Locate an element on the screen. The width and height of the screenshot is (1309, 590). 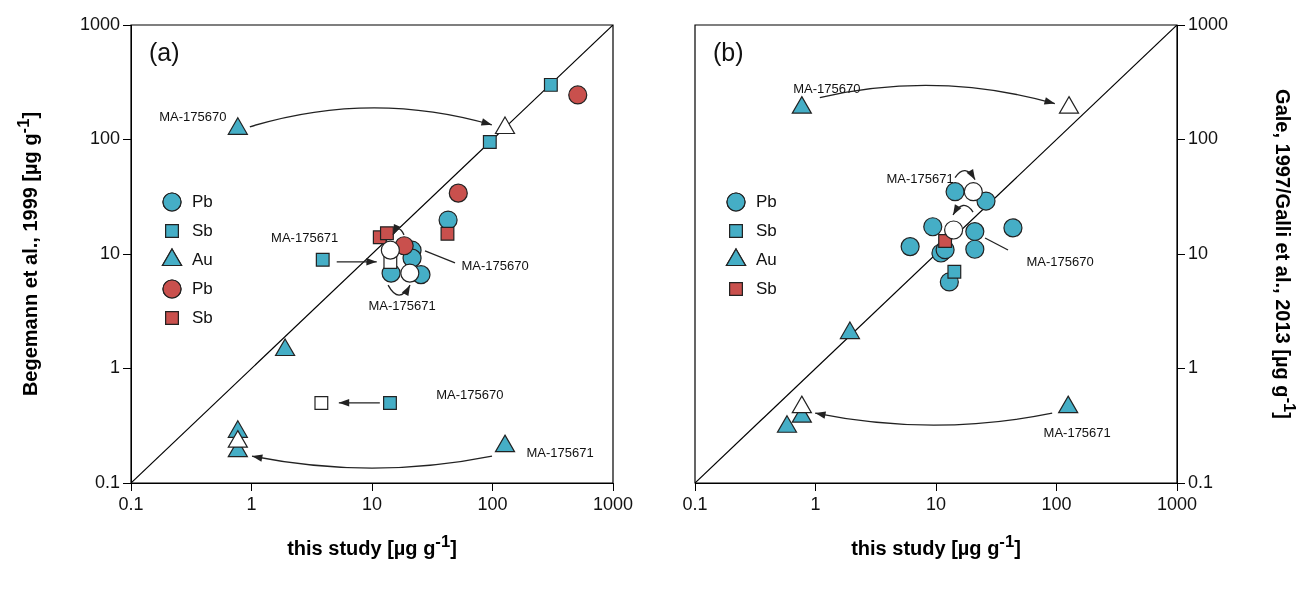
text: (b) is located at coordinates (728, 52).